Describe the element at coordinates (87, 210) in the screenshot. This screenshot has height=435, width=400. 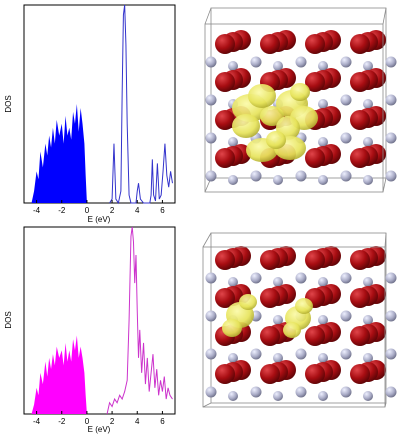
I see `x-tick-label: 0` at that location.